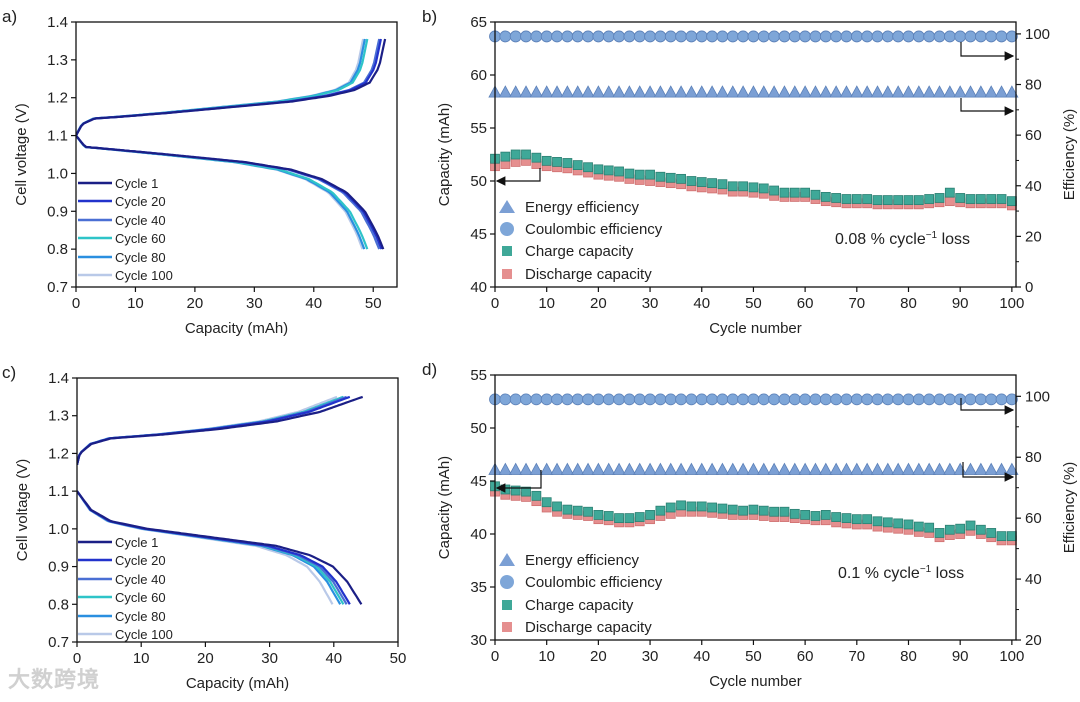  Describe the element at coordinates (507, 559) in the screenshot. I see `legend-marker-triangle` at that location.